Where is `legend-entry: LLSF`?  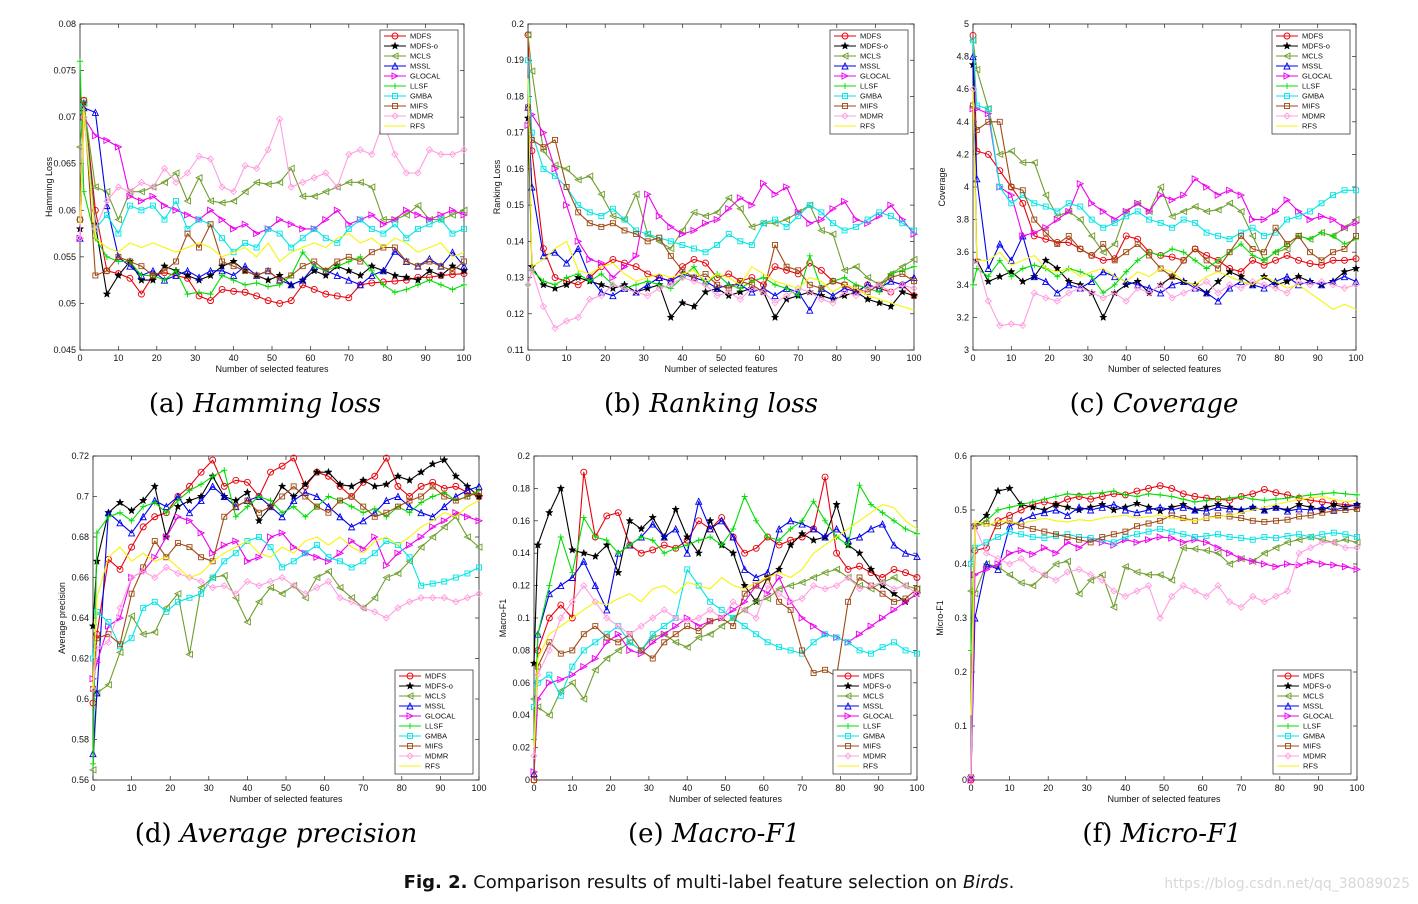
legend-entry: LLSF is located at coordinates (1311, 86).